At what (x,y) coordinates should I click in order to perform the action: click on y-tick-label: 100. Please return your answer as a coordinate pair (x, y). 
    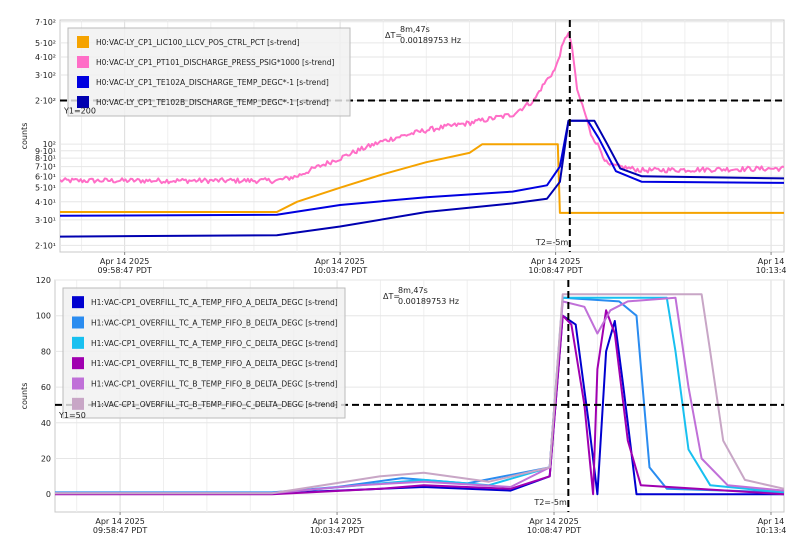
    Looking at the image, I should click on (43, 316).